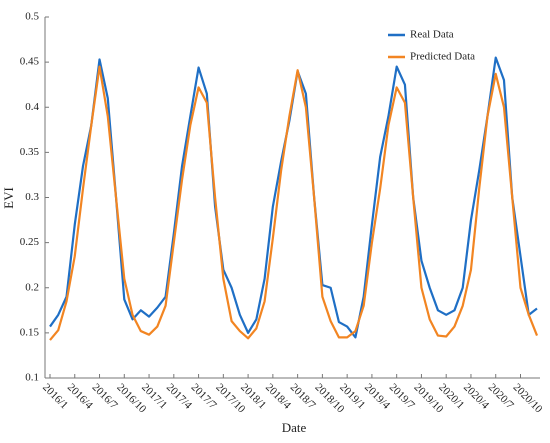 This screenshot has width=550, height=443. Describe the element at coordinates (278, 396) in the screenshot. I see `x-tick-label: 2018/4` at that location.